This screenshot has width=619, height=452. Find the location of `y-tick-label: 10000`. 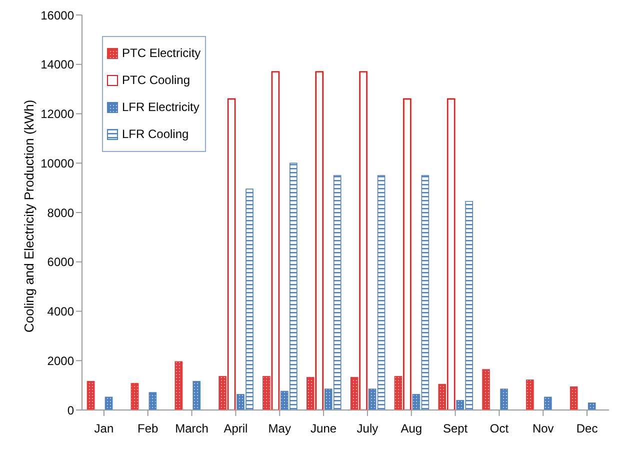

y-tick-label: 10000 is located at coordinates (57, 163).